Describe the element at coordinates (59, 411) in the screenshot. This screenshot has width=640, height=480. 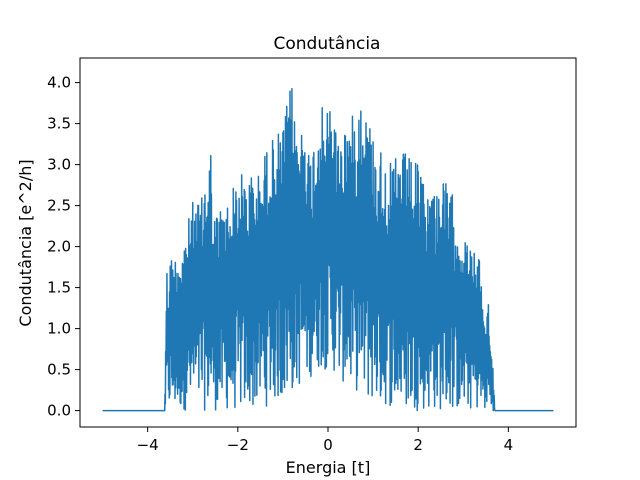
I see `y-tick-label: 0.0` at that location.